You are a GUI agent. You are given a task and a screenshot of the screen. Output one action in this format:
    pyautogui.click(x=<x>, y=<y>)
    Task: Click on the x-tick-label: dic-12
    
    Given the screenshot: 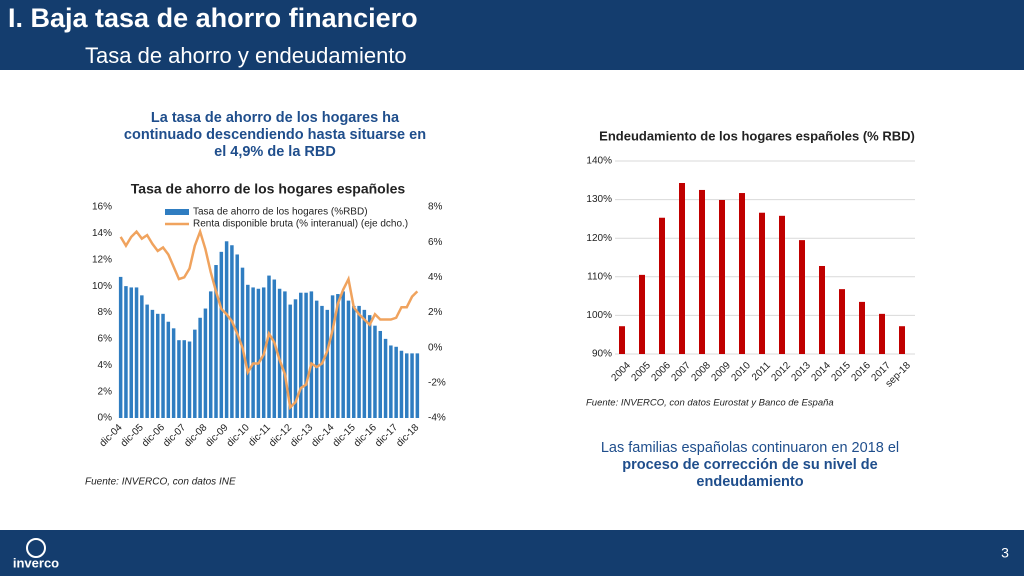 What is the action you would take?
    pyautogui.click(x=280, y=435)
    